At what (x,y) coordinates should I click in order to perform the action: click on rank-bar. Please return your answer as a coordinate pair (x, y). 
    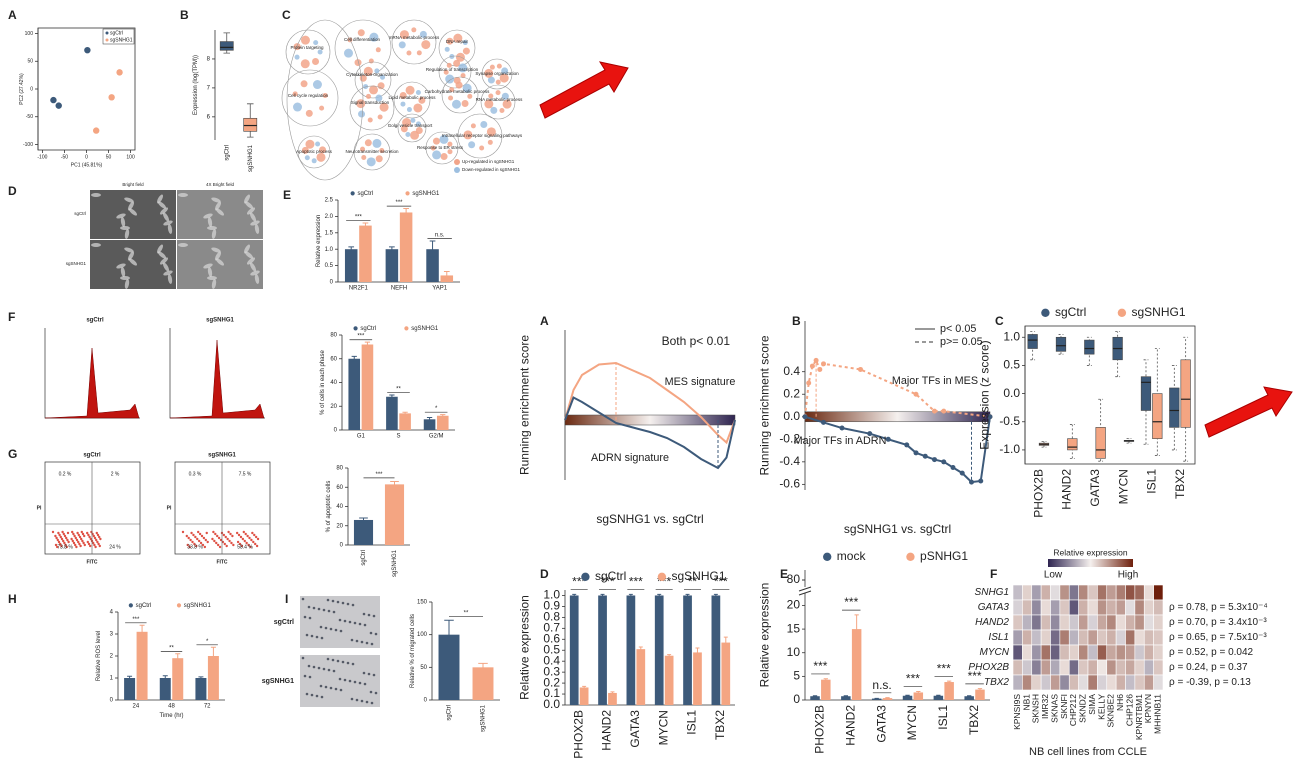
    Looking at the image, I should click on (897, 417).